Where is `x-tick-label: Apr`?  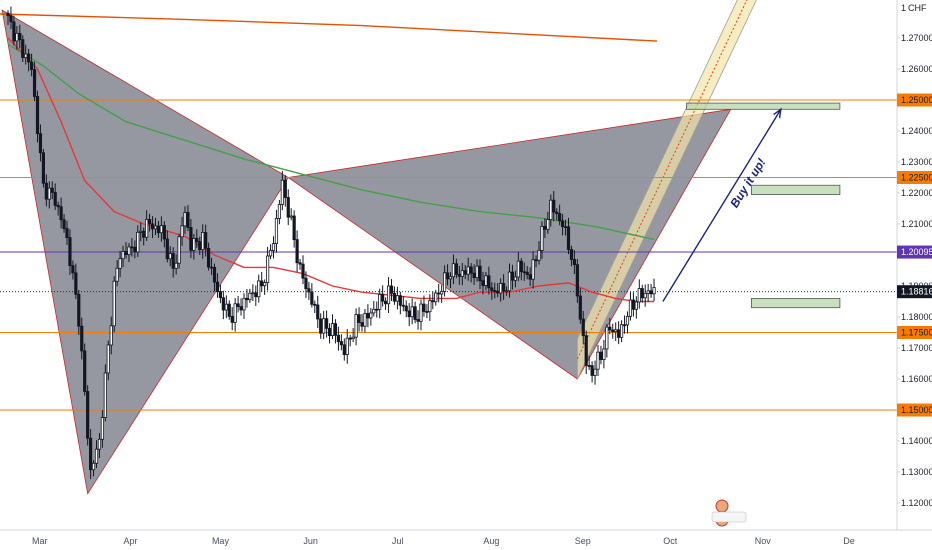
x-tick-label: Apr is located at coordinates (130, 541).